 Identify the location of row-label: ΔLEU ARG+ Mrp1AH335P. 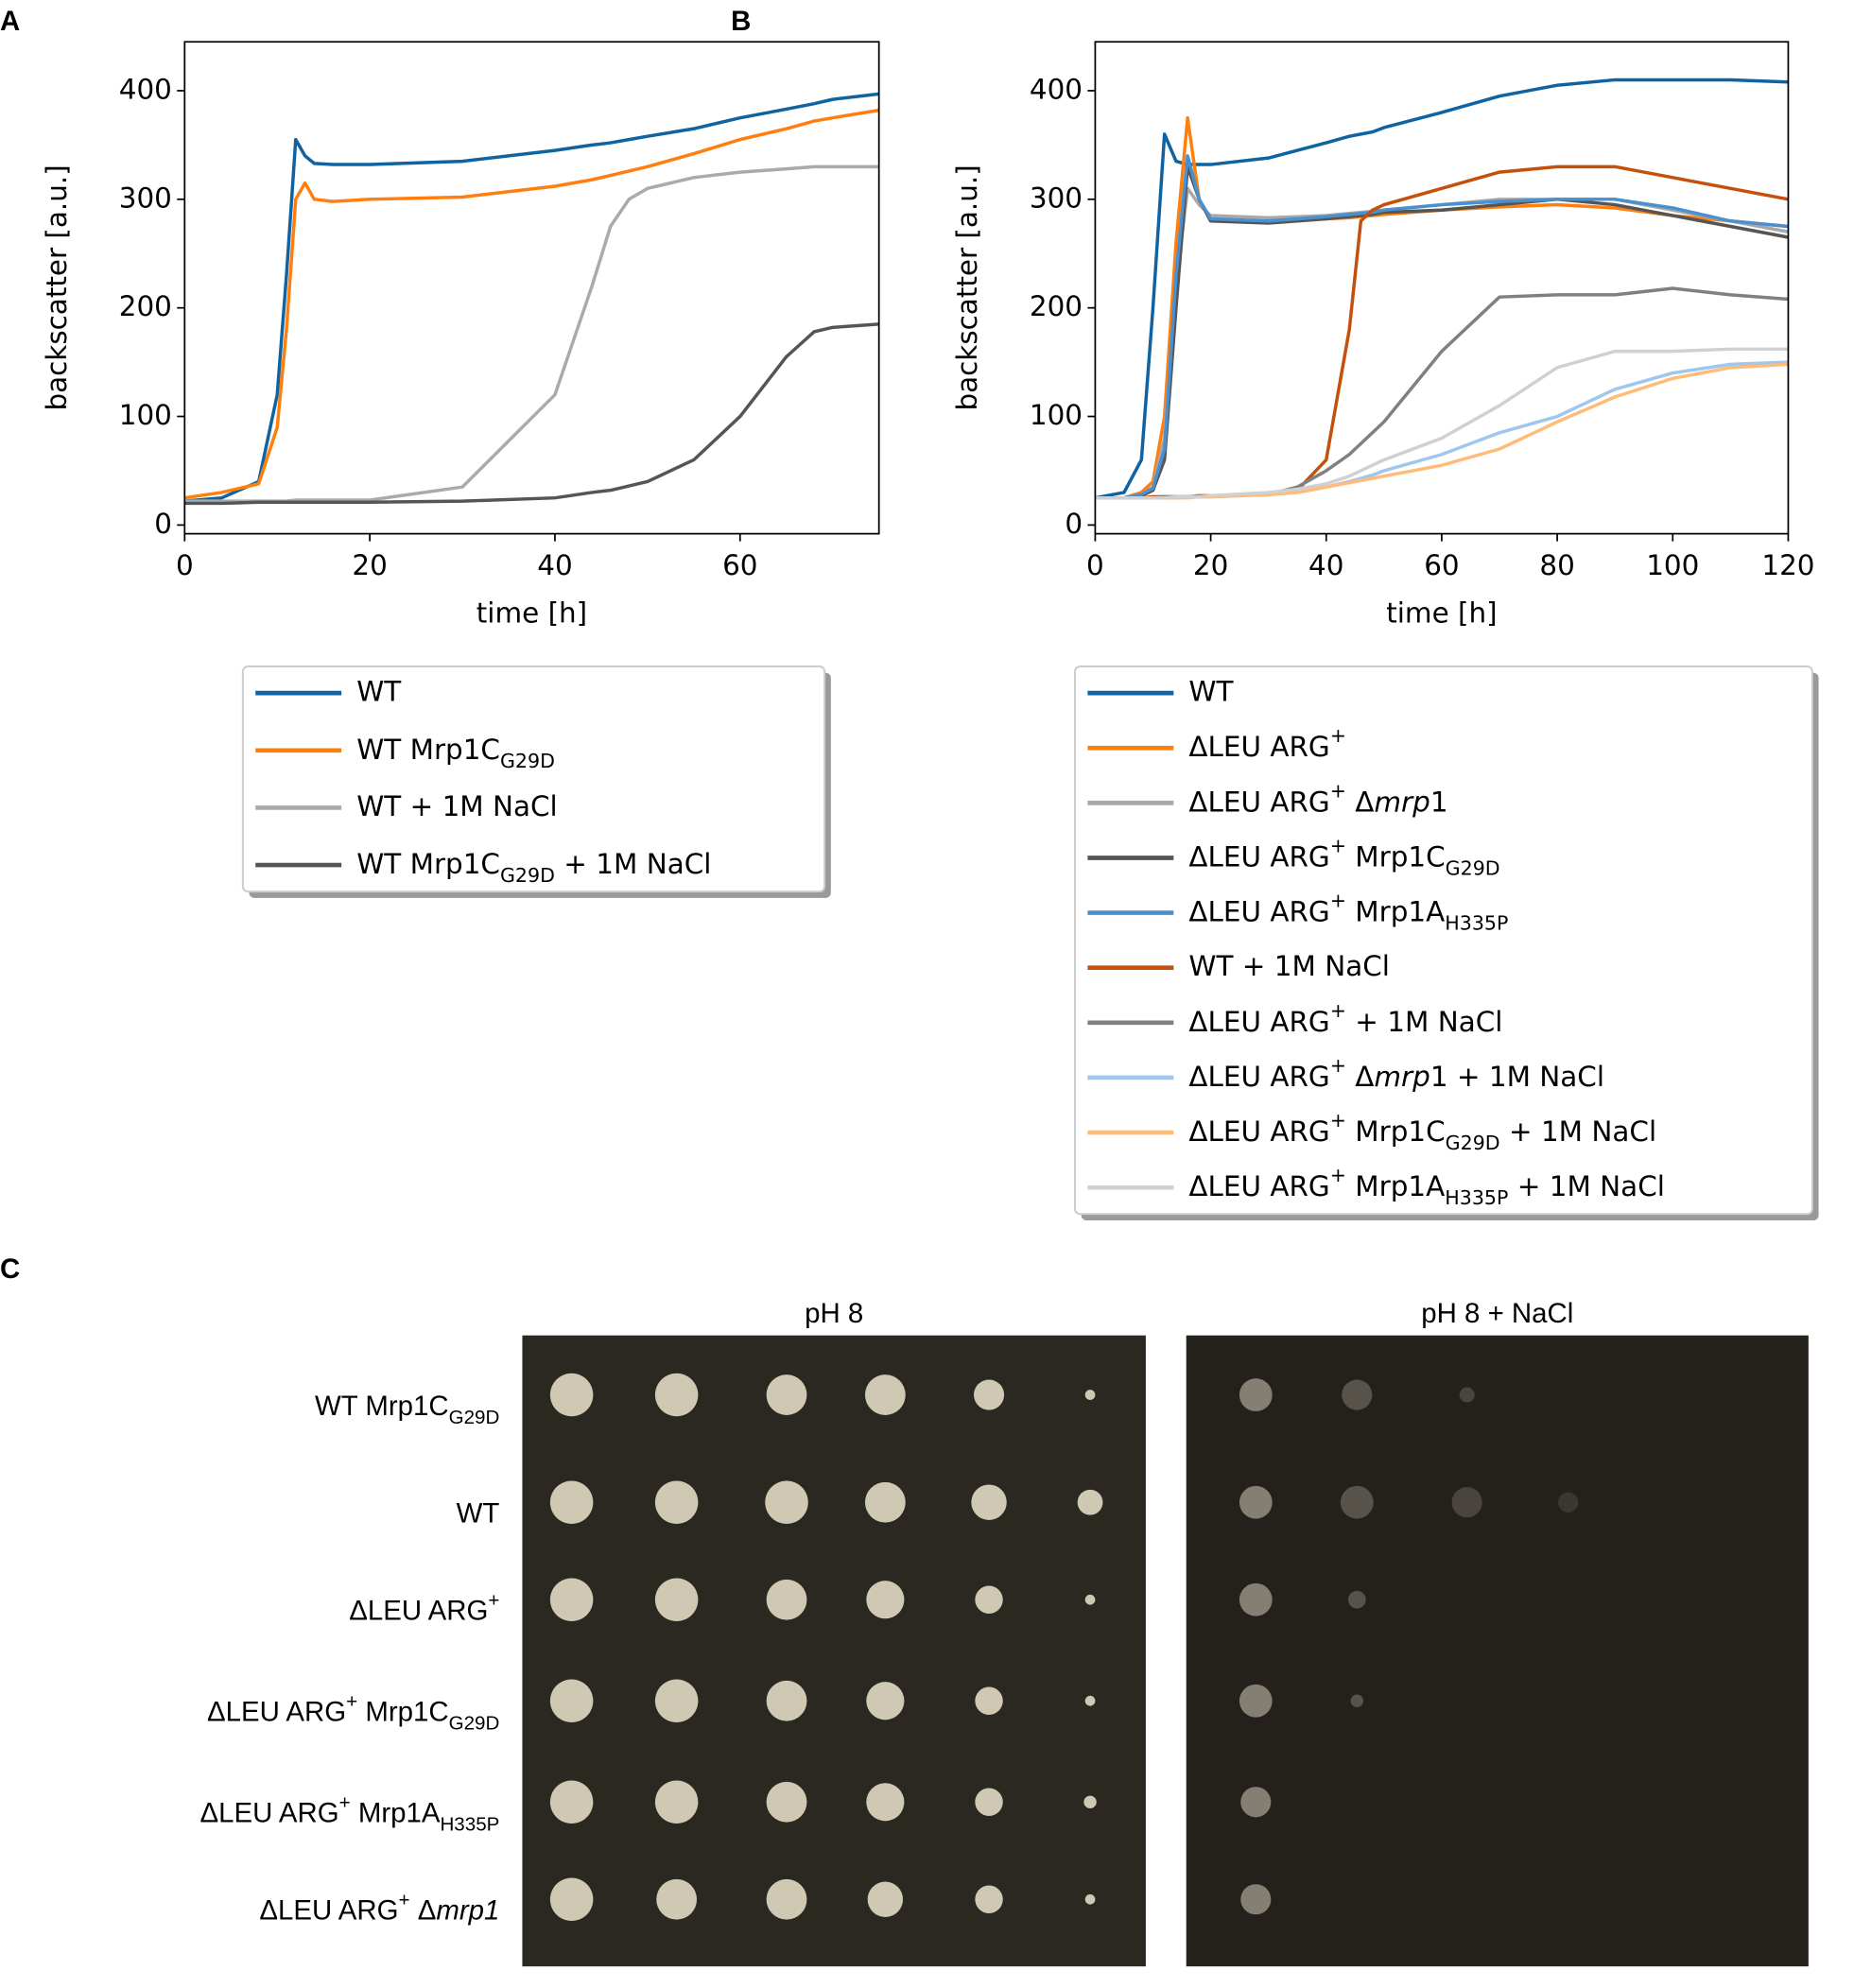
(350, 1814).